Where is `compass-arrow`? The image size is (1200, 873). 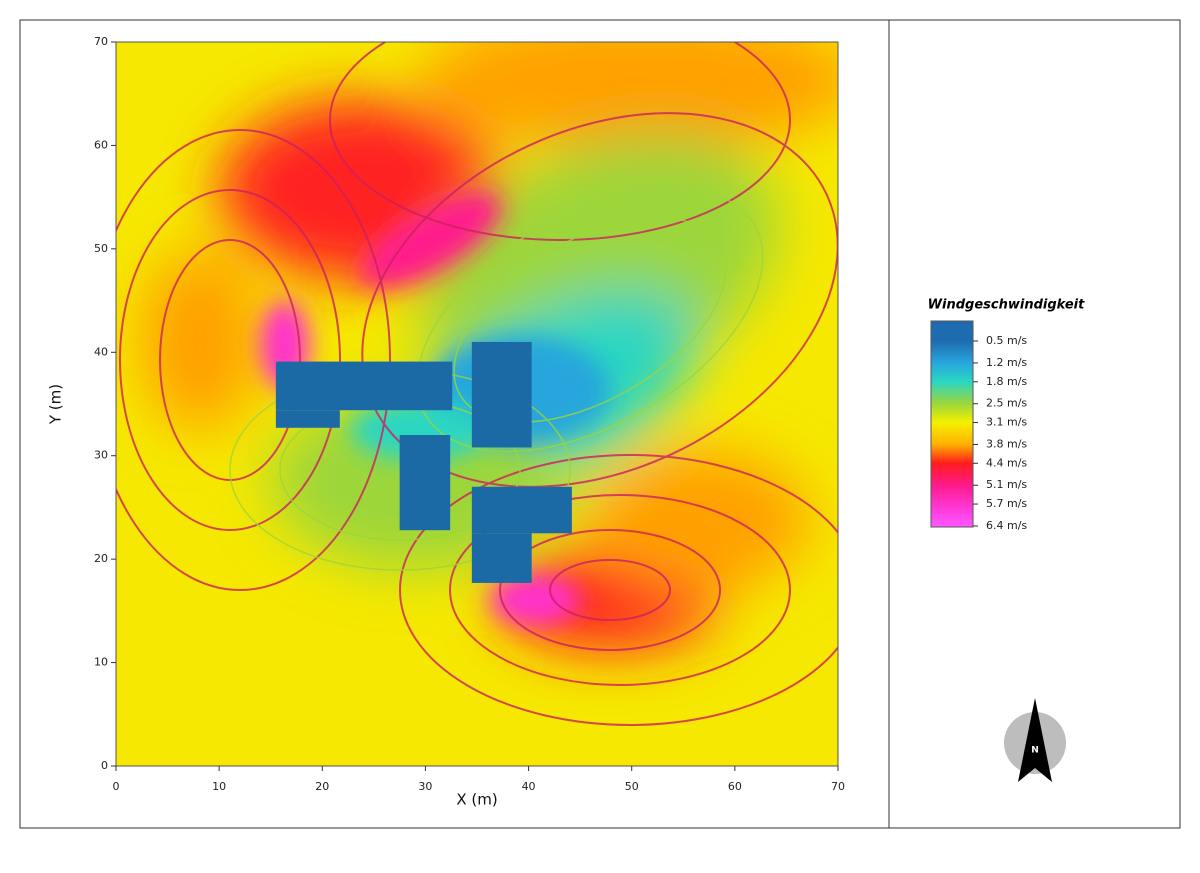
compass-arrow is located at coordinates (1035, 740).